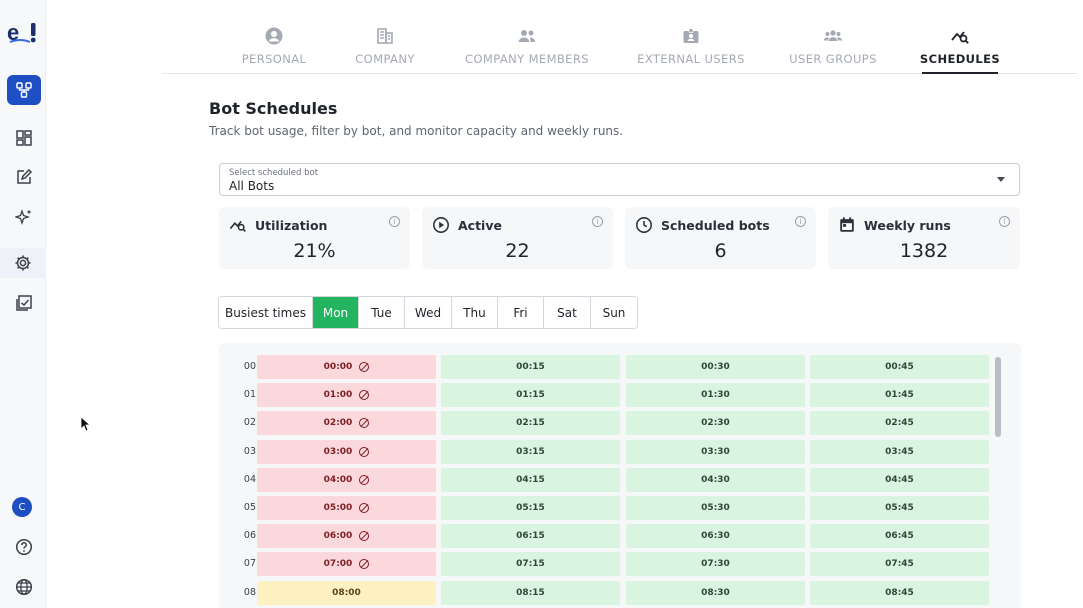 The image size is (1083, 608). I want to click on chart-search-icon, so click(237, 226).